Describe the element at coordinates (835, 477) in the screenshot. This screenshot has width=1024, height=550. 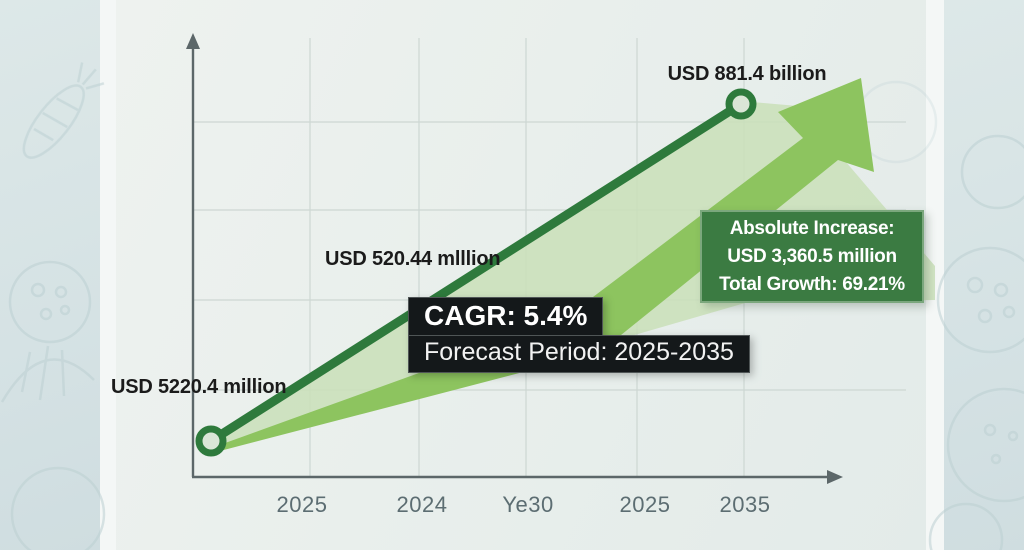
I see `x-axis-arrow-icon` at that location.